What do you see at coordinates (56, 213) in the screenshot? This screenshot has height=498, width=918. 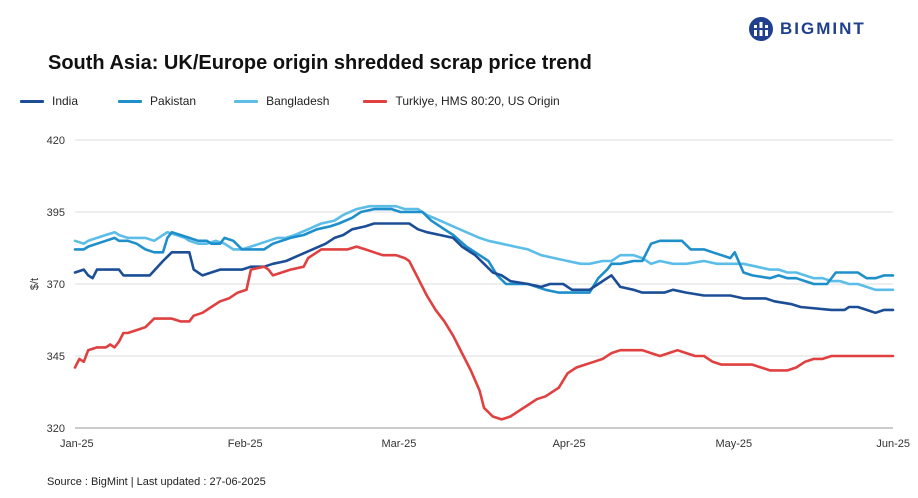 I see `y-tick-label: 395` at bounding box center [56, 213].